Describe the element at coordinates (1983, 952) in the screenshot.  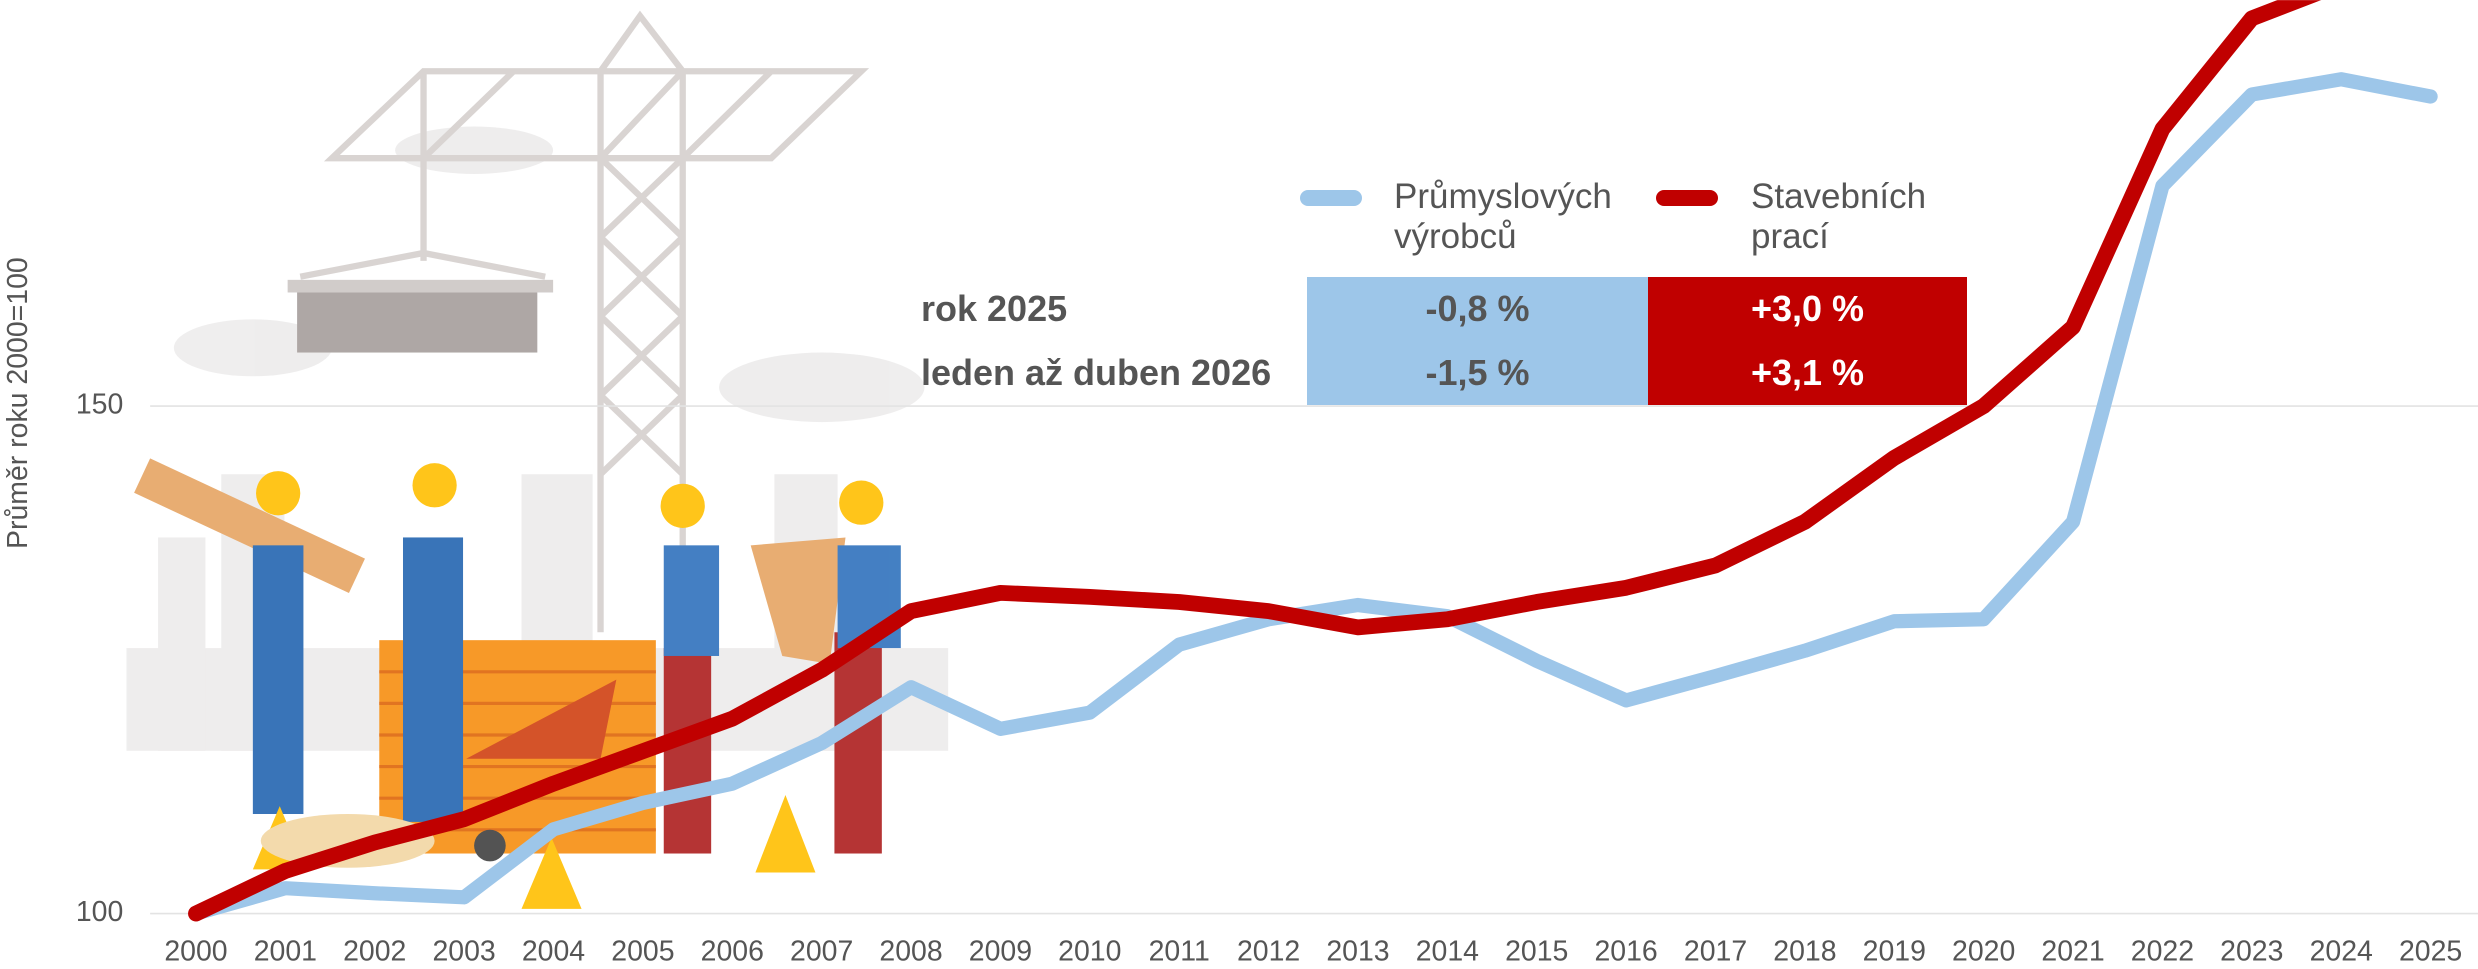
I see `x-tick-label: 2020` at that location.